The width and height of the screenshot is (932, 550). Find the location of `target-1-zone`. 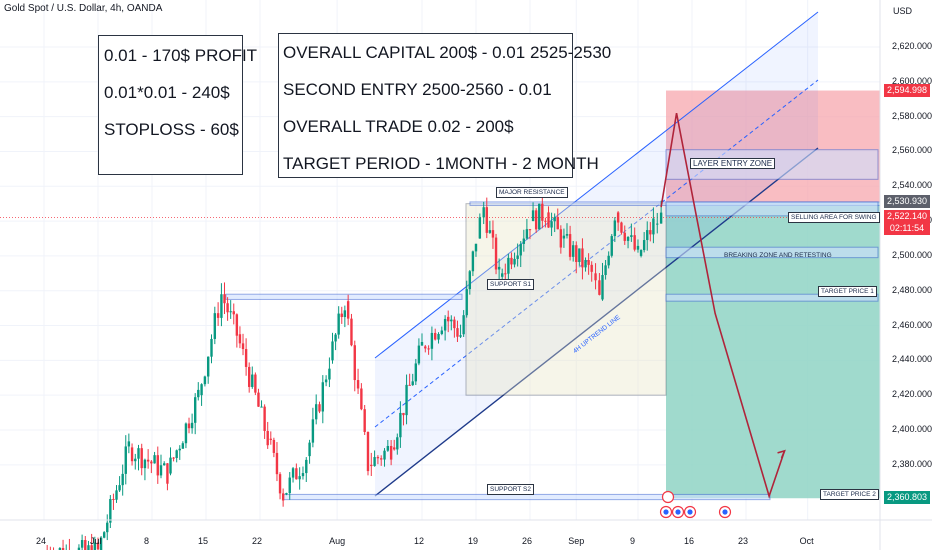

target-1-zone is located at coordinates (772, 297).